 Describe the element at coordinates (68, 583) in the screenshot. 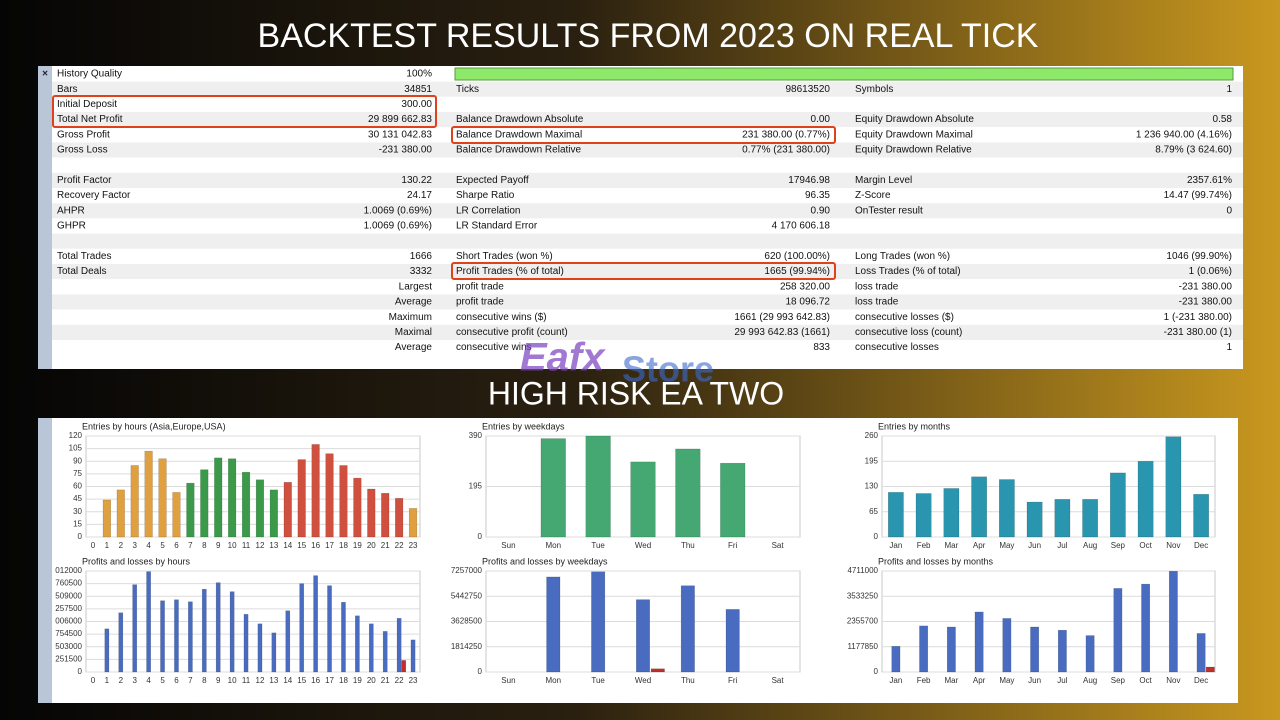

I see `y-tick-label: 760500` at that location.